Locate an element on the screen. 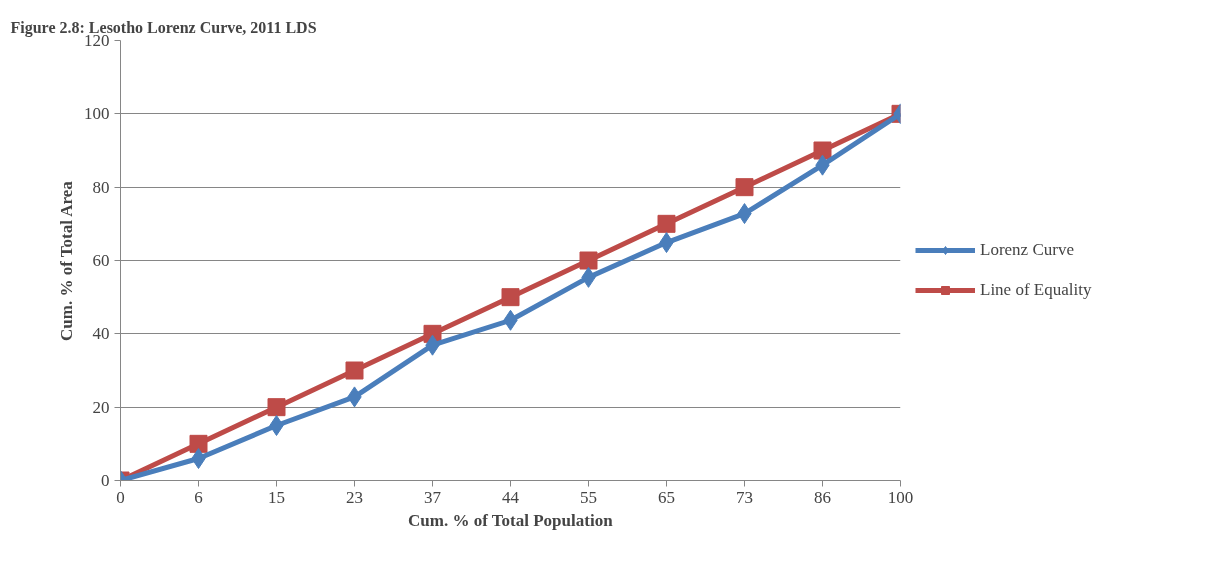 This screenshot has height=579, width=1210. legend-label: Line of Equality is located at coordinates (1036, 290).